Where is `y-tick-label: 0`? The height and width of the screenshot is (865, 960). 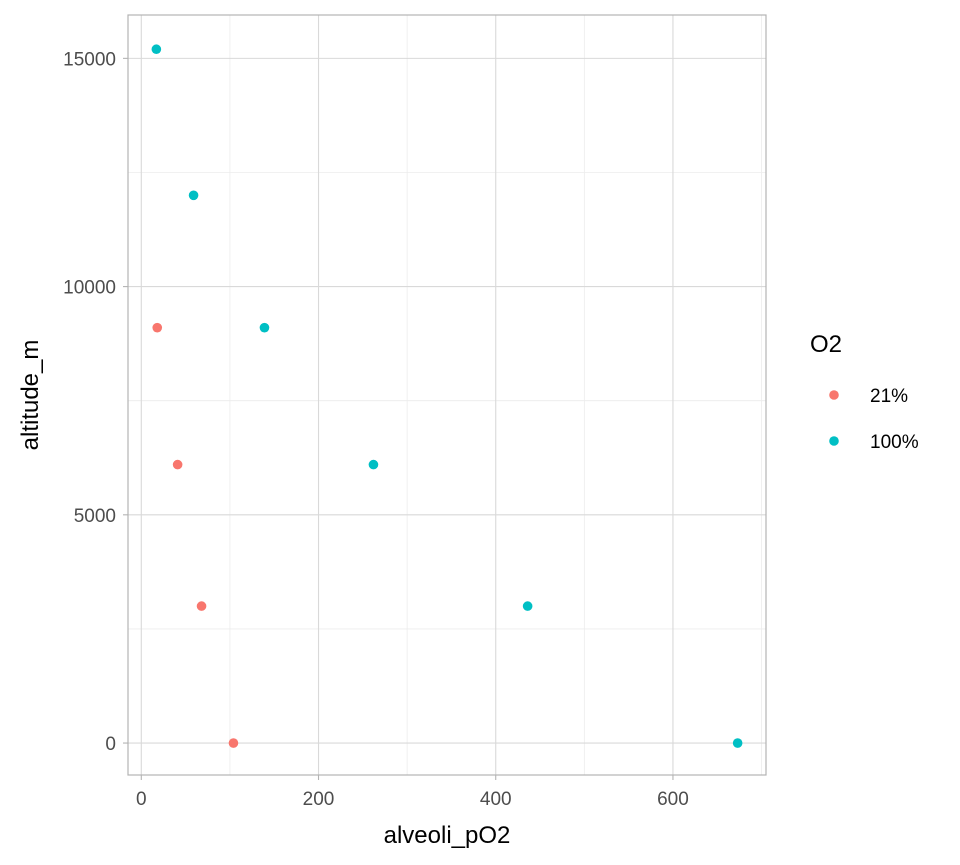 y-tick-label: 0 is located at coordinates (110, 744).